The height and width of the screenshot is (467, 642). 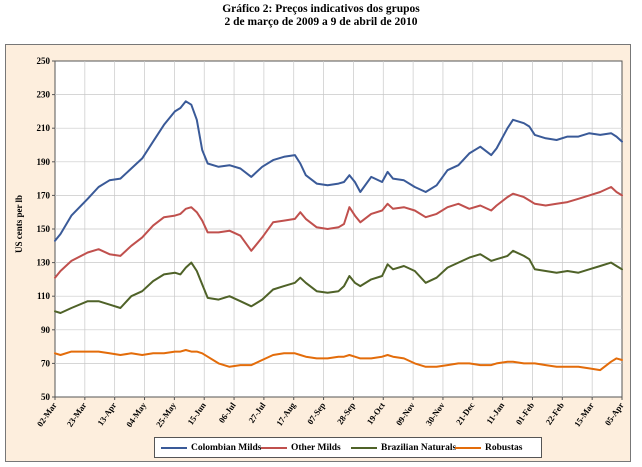 What do you see at coordinates (77, 414) in the screenshot?
I see `x-tick-label: 23-Mar` at bounding box center [77, 414].